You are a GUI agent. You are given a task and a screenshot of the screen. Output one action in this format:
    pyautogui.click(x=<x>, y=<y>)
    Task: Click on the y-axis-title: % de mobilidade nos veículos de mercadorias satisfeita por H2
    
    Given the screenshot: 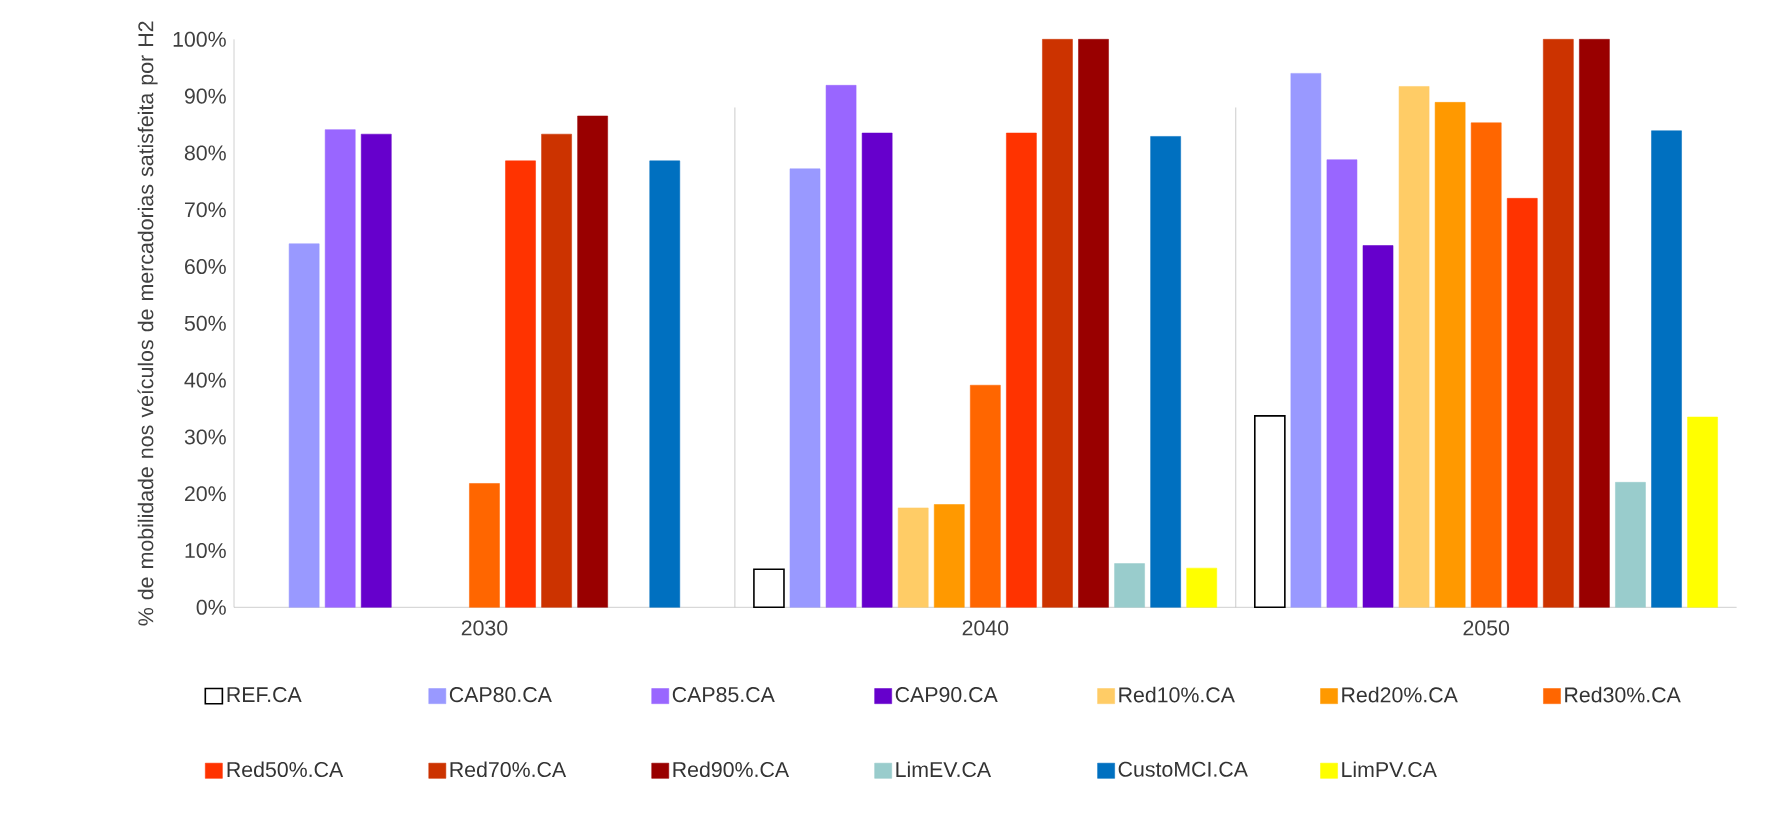 What is the action you would take?
    pyautogui.click(x=147, y=323)
    